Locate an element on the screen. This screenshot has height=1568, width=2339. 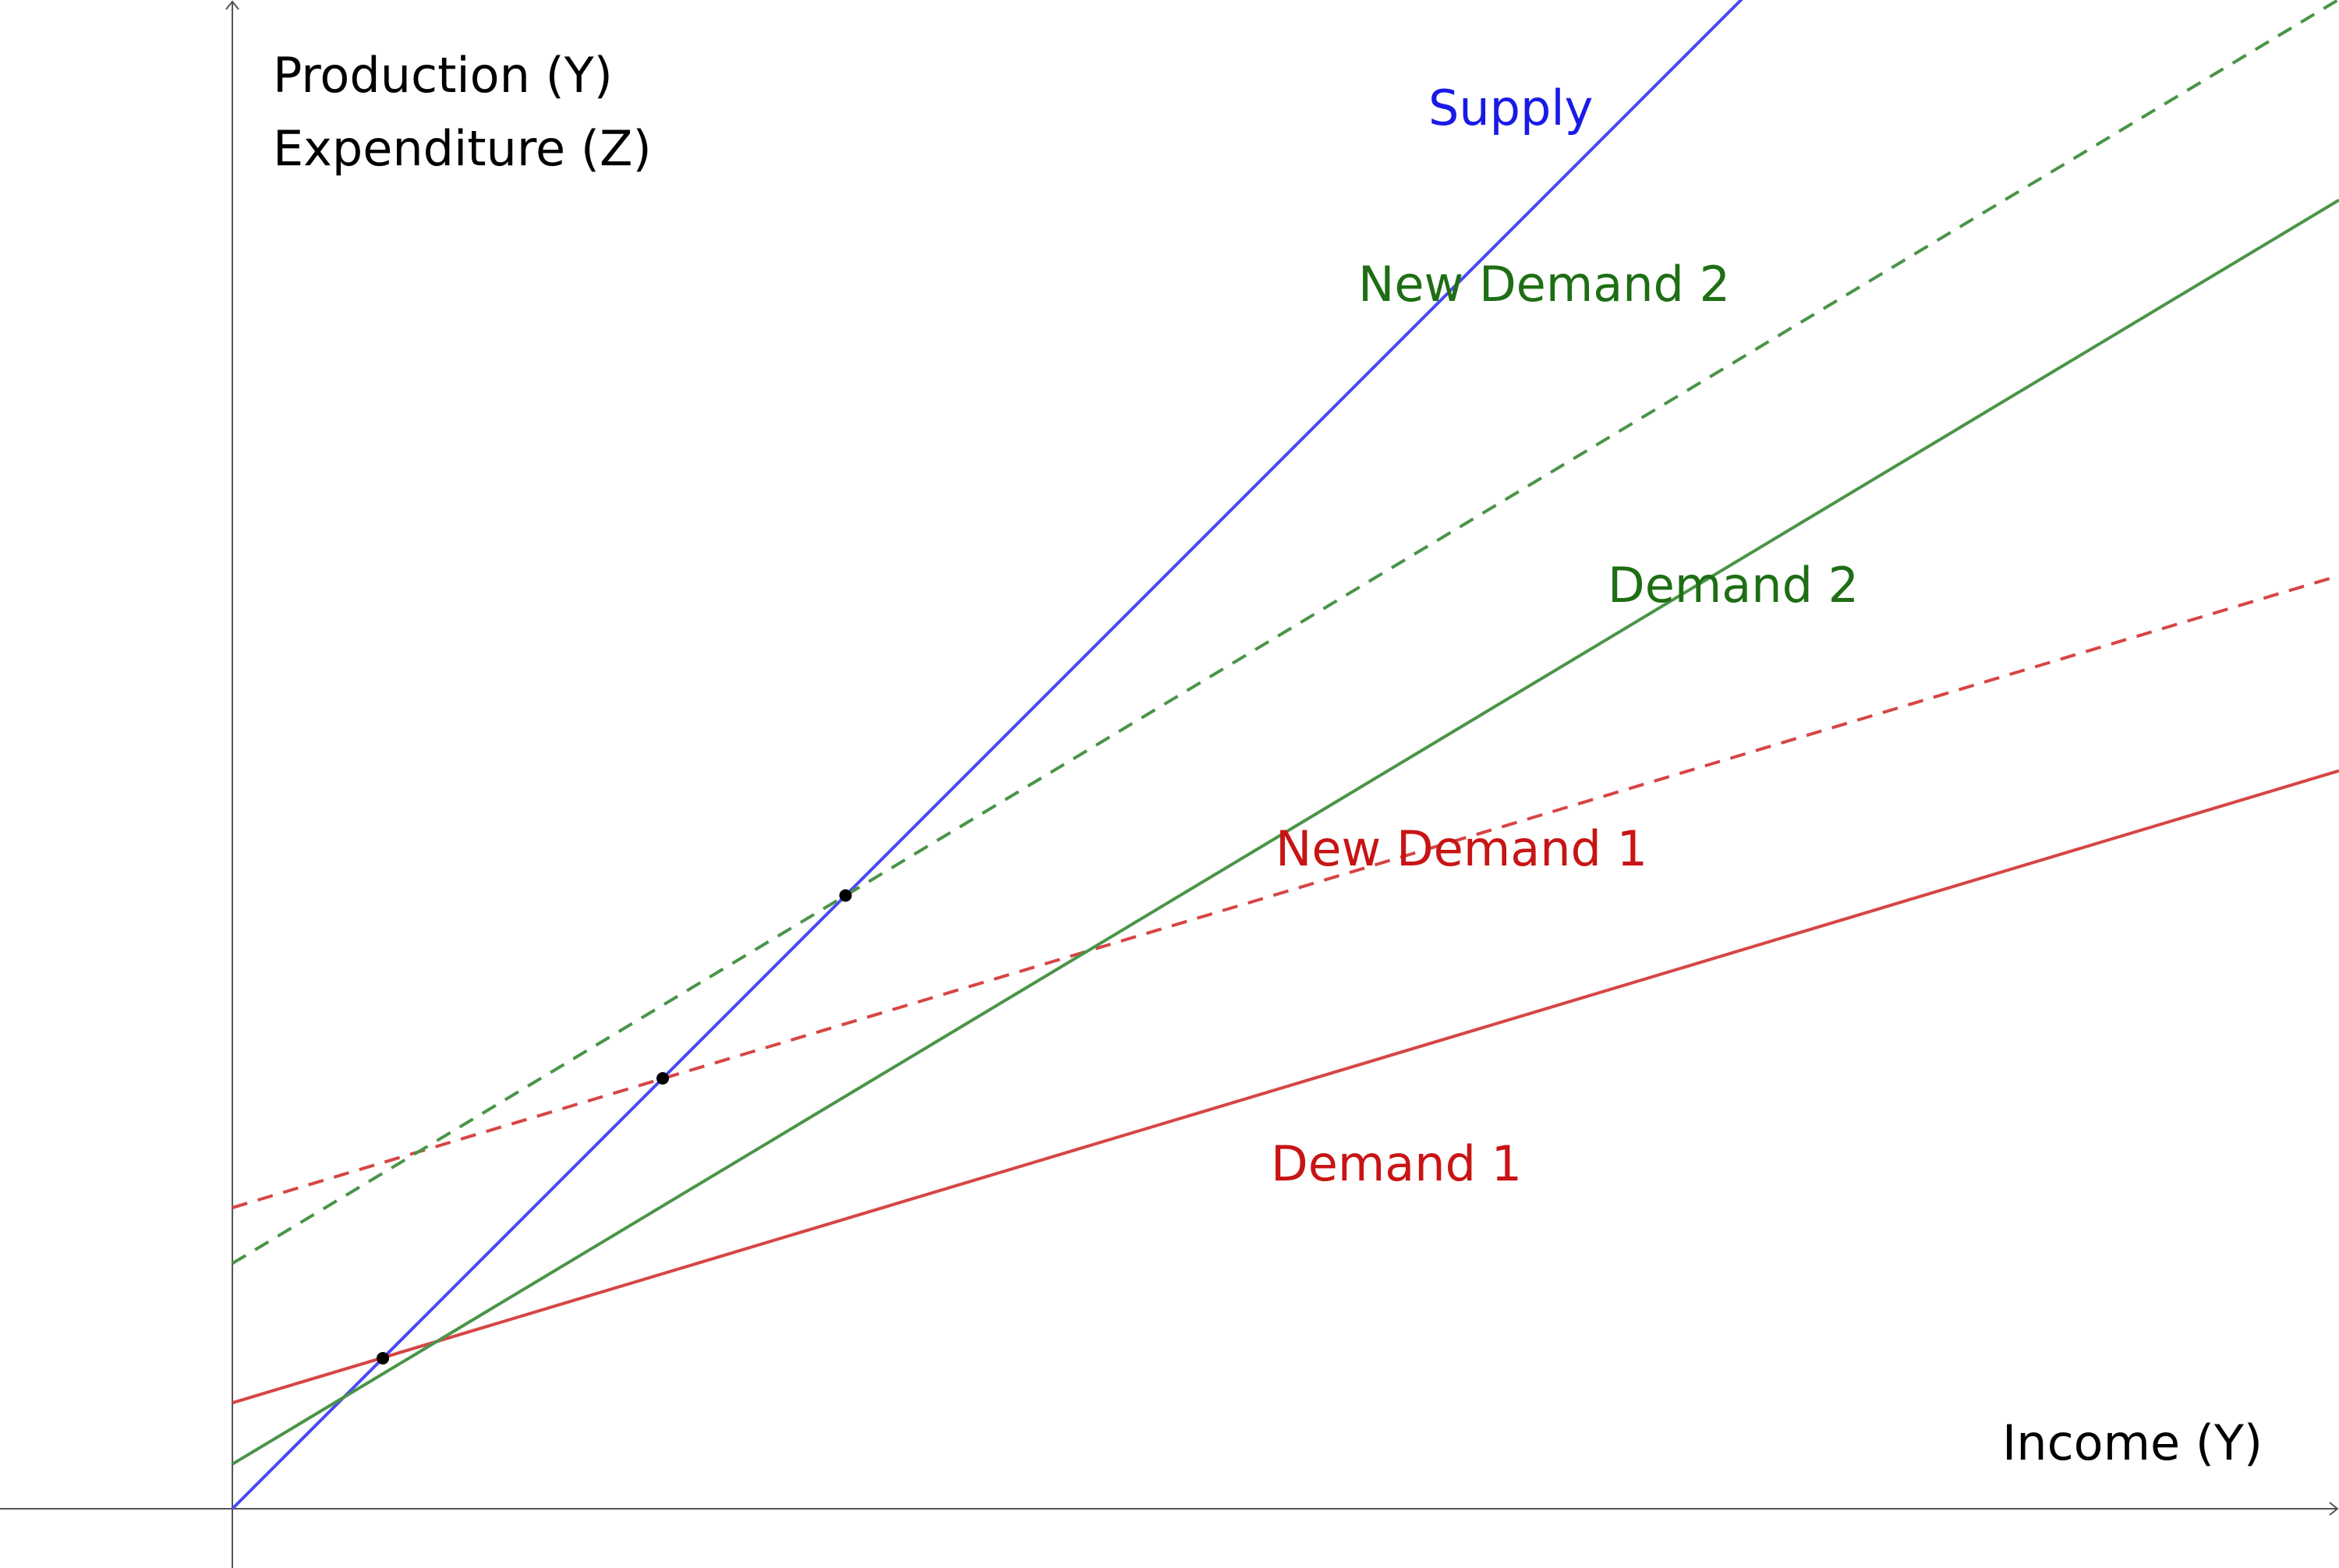
equilibrium-points-layer is located at coordinates (614, 1126).